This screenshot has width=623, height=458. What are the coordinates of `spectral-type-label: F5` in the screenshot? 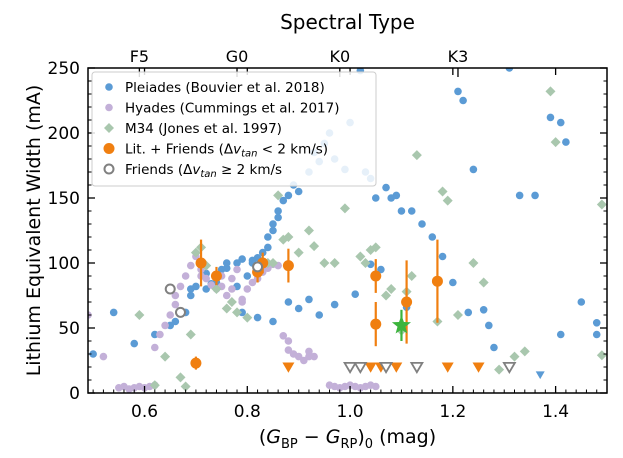 It's located at (139, 56).